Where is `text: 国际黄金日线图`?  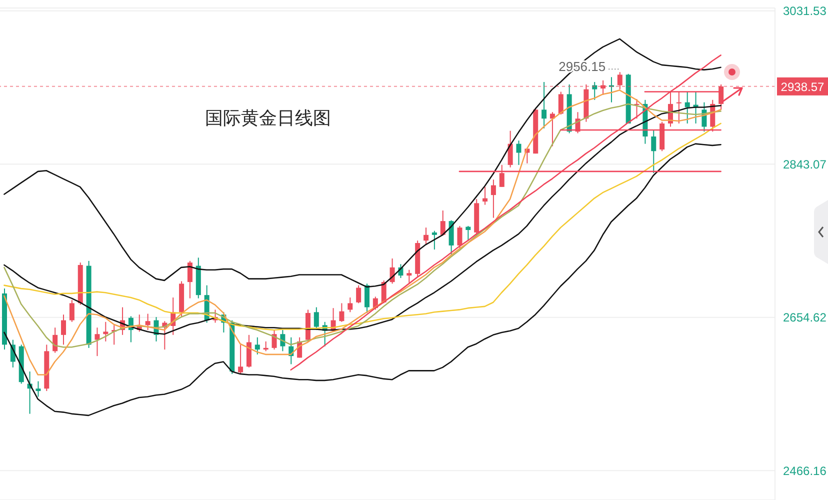 text: 国际黄金日线图 is located at coordinates (268, 118).